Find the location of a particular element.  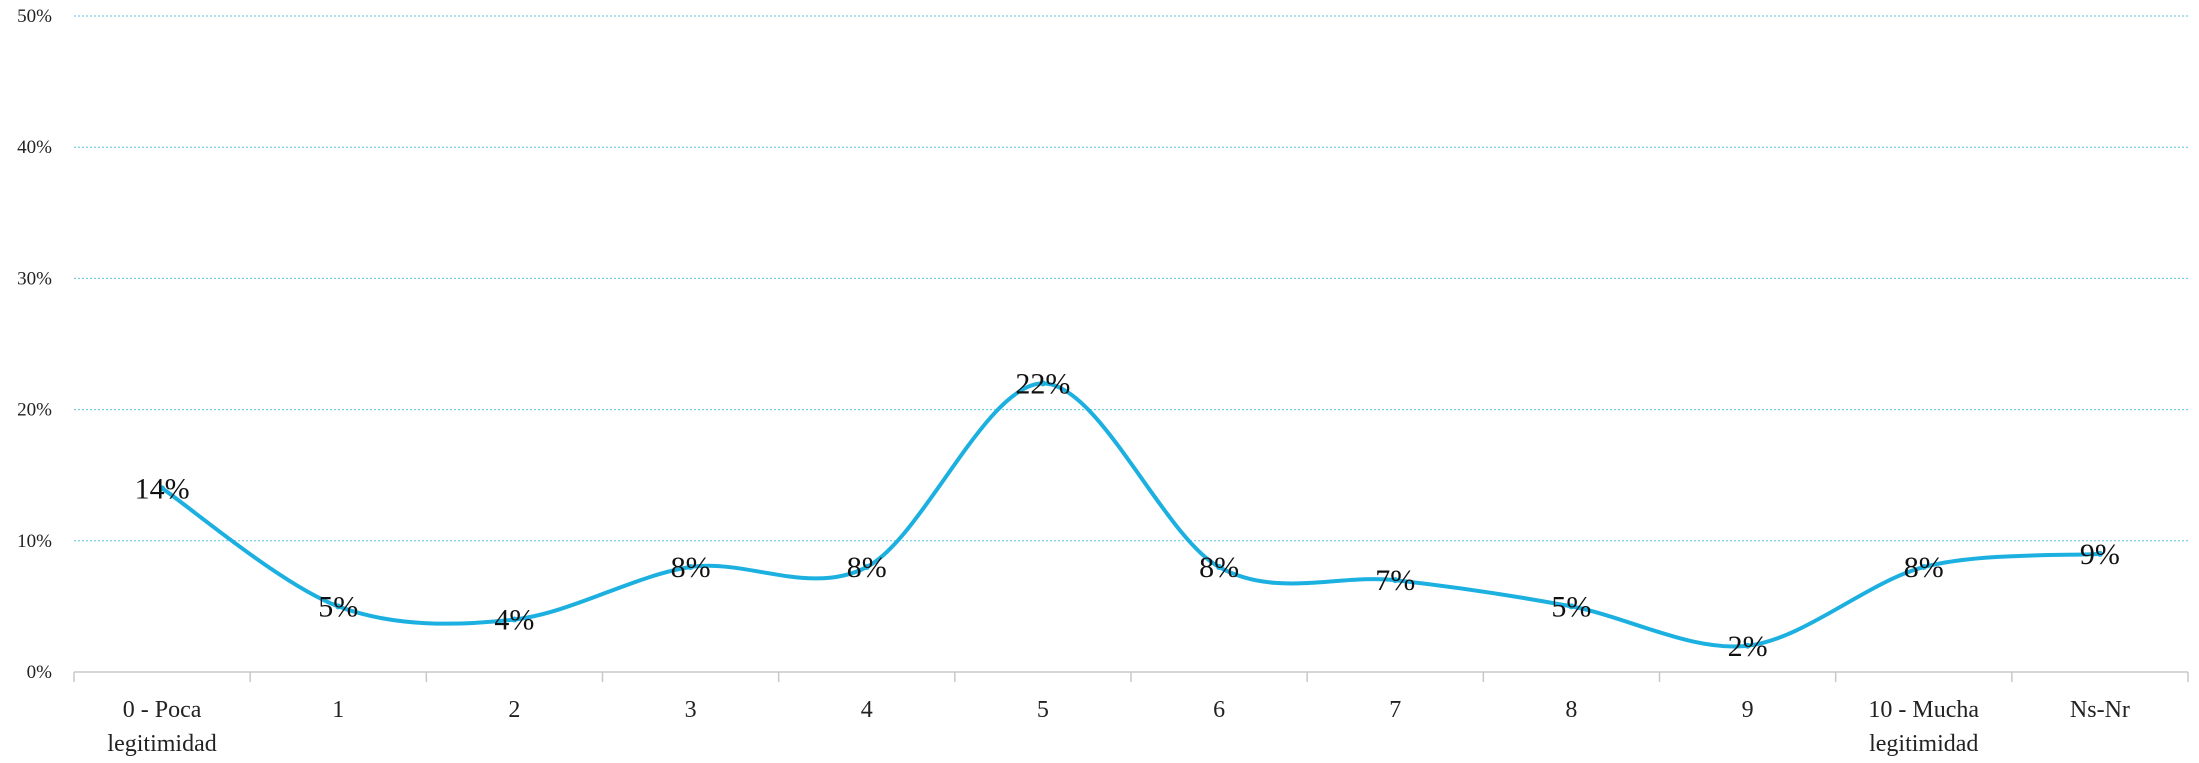

x-tick-label: 0 - Poca legitimidad is located at coordinates (161, 727).